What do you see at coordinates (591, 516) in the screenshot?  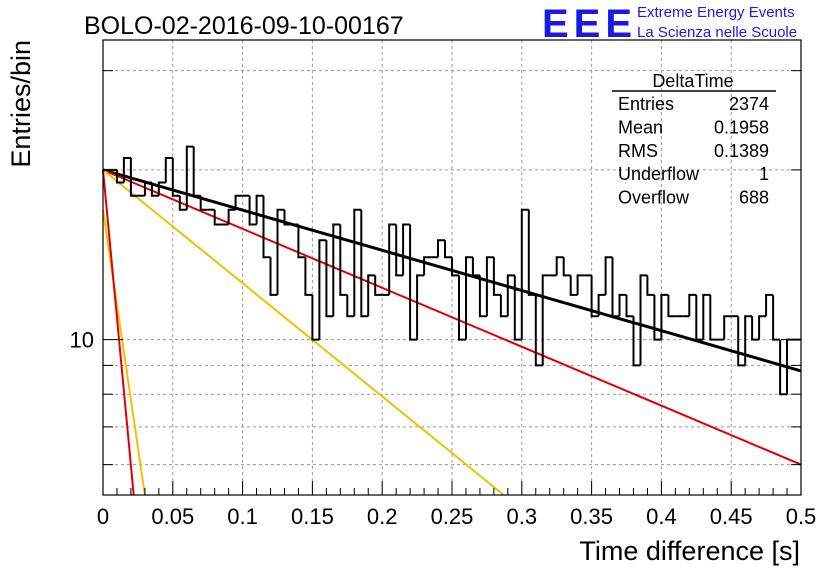 I see `x-tick-label: 0.35` at bounding box center [591, 516].